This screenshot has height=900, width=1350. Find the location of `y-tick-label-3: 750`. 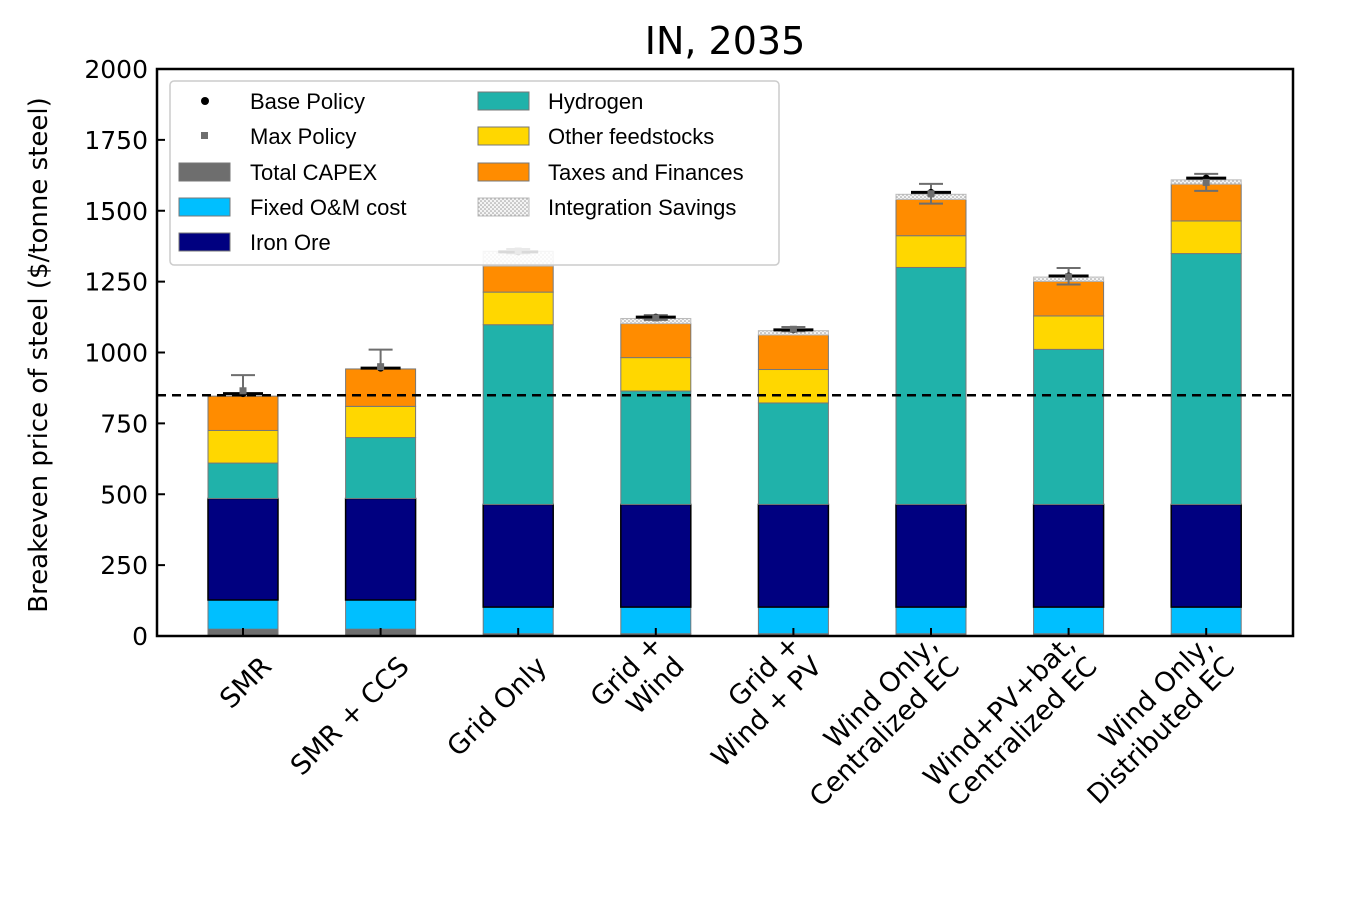

y-tick-label-3: 750 is located at coordinates (124, 423).